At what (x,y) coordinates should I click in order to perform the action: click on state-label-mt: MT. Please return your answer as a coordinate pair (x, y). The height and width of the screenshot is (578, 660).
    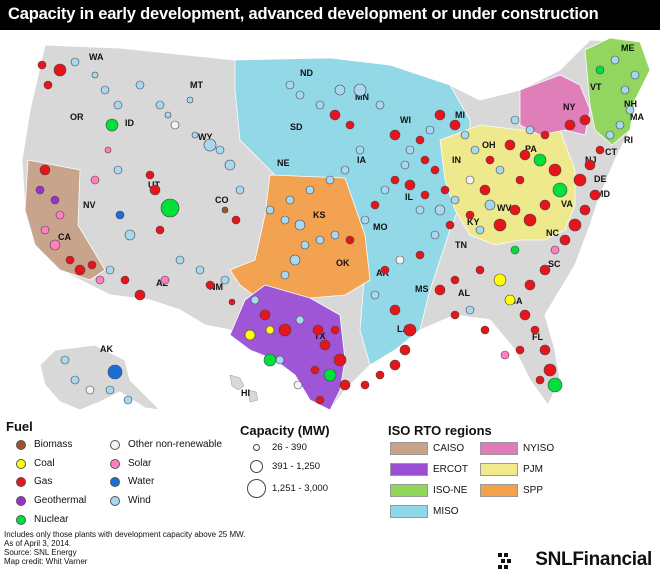
    Looking at the image, I should click on (196, 85).